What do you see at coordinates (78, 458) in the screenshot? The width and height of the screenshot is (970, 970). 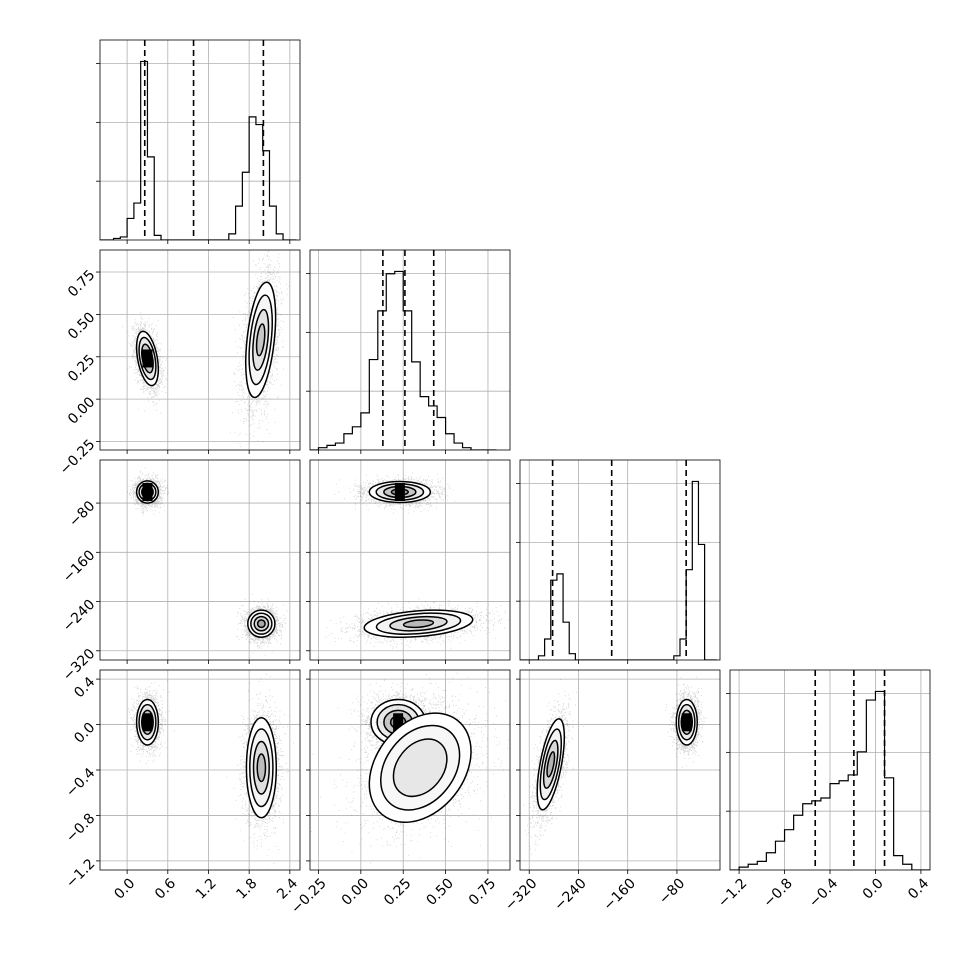 I see `y-tick-label: −0.25` at bounding box center [78, 458].